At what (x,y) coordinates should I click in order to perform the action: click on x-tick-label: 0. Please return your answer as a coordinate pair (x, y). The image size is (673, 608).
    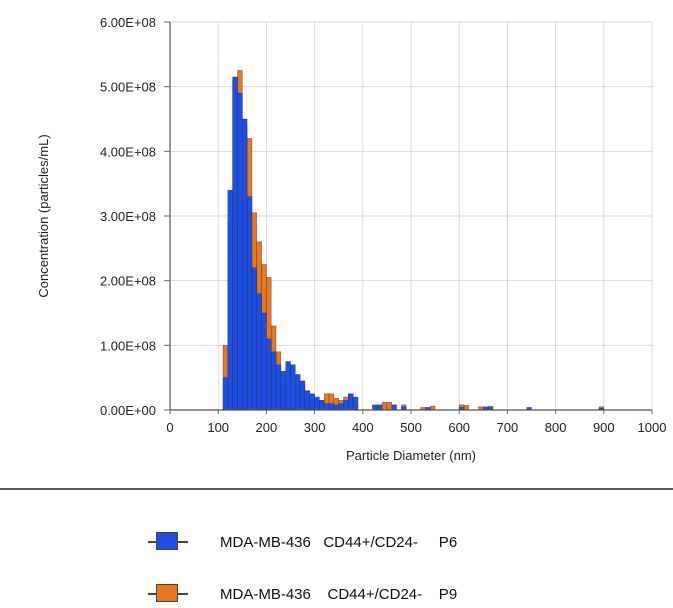
    Looking at the image, I should click on (169, 427).